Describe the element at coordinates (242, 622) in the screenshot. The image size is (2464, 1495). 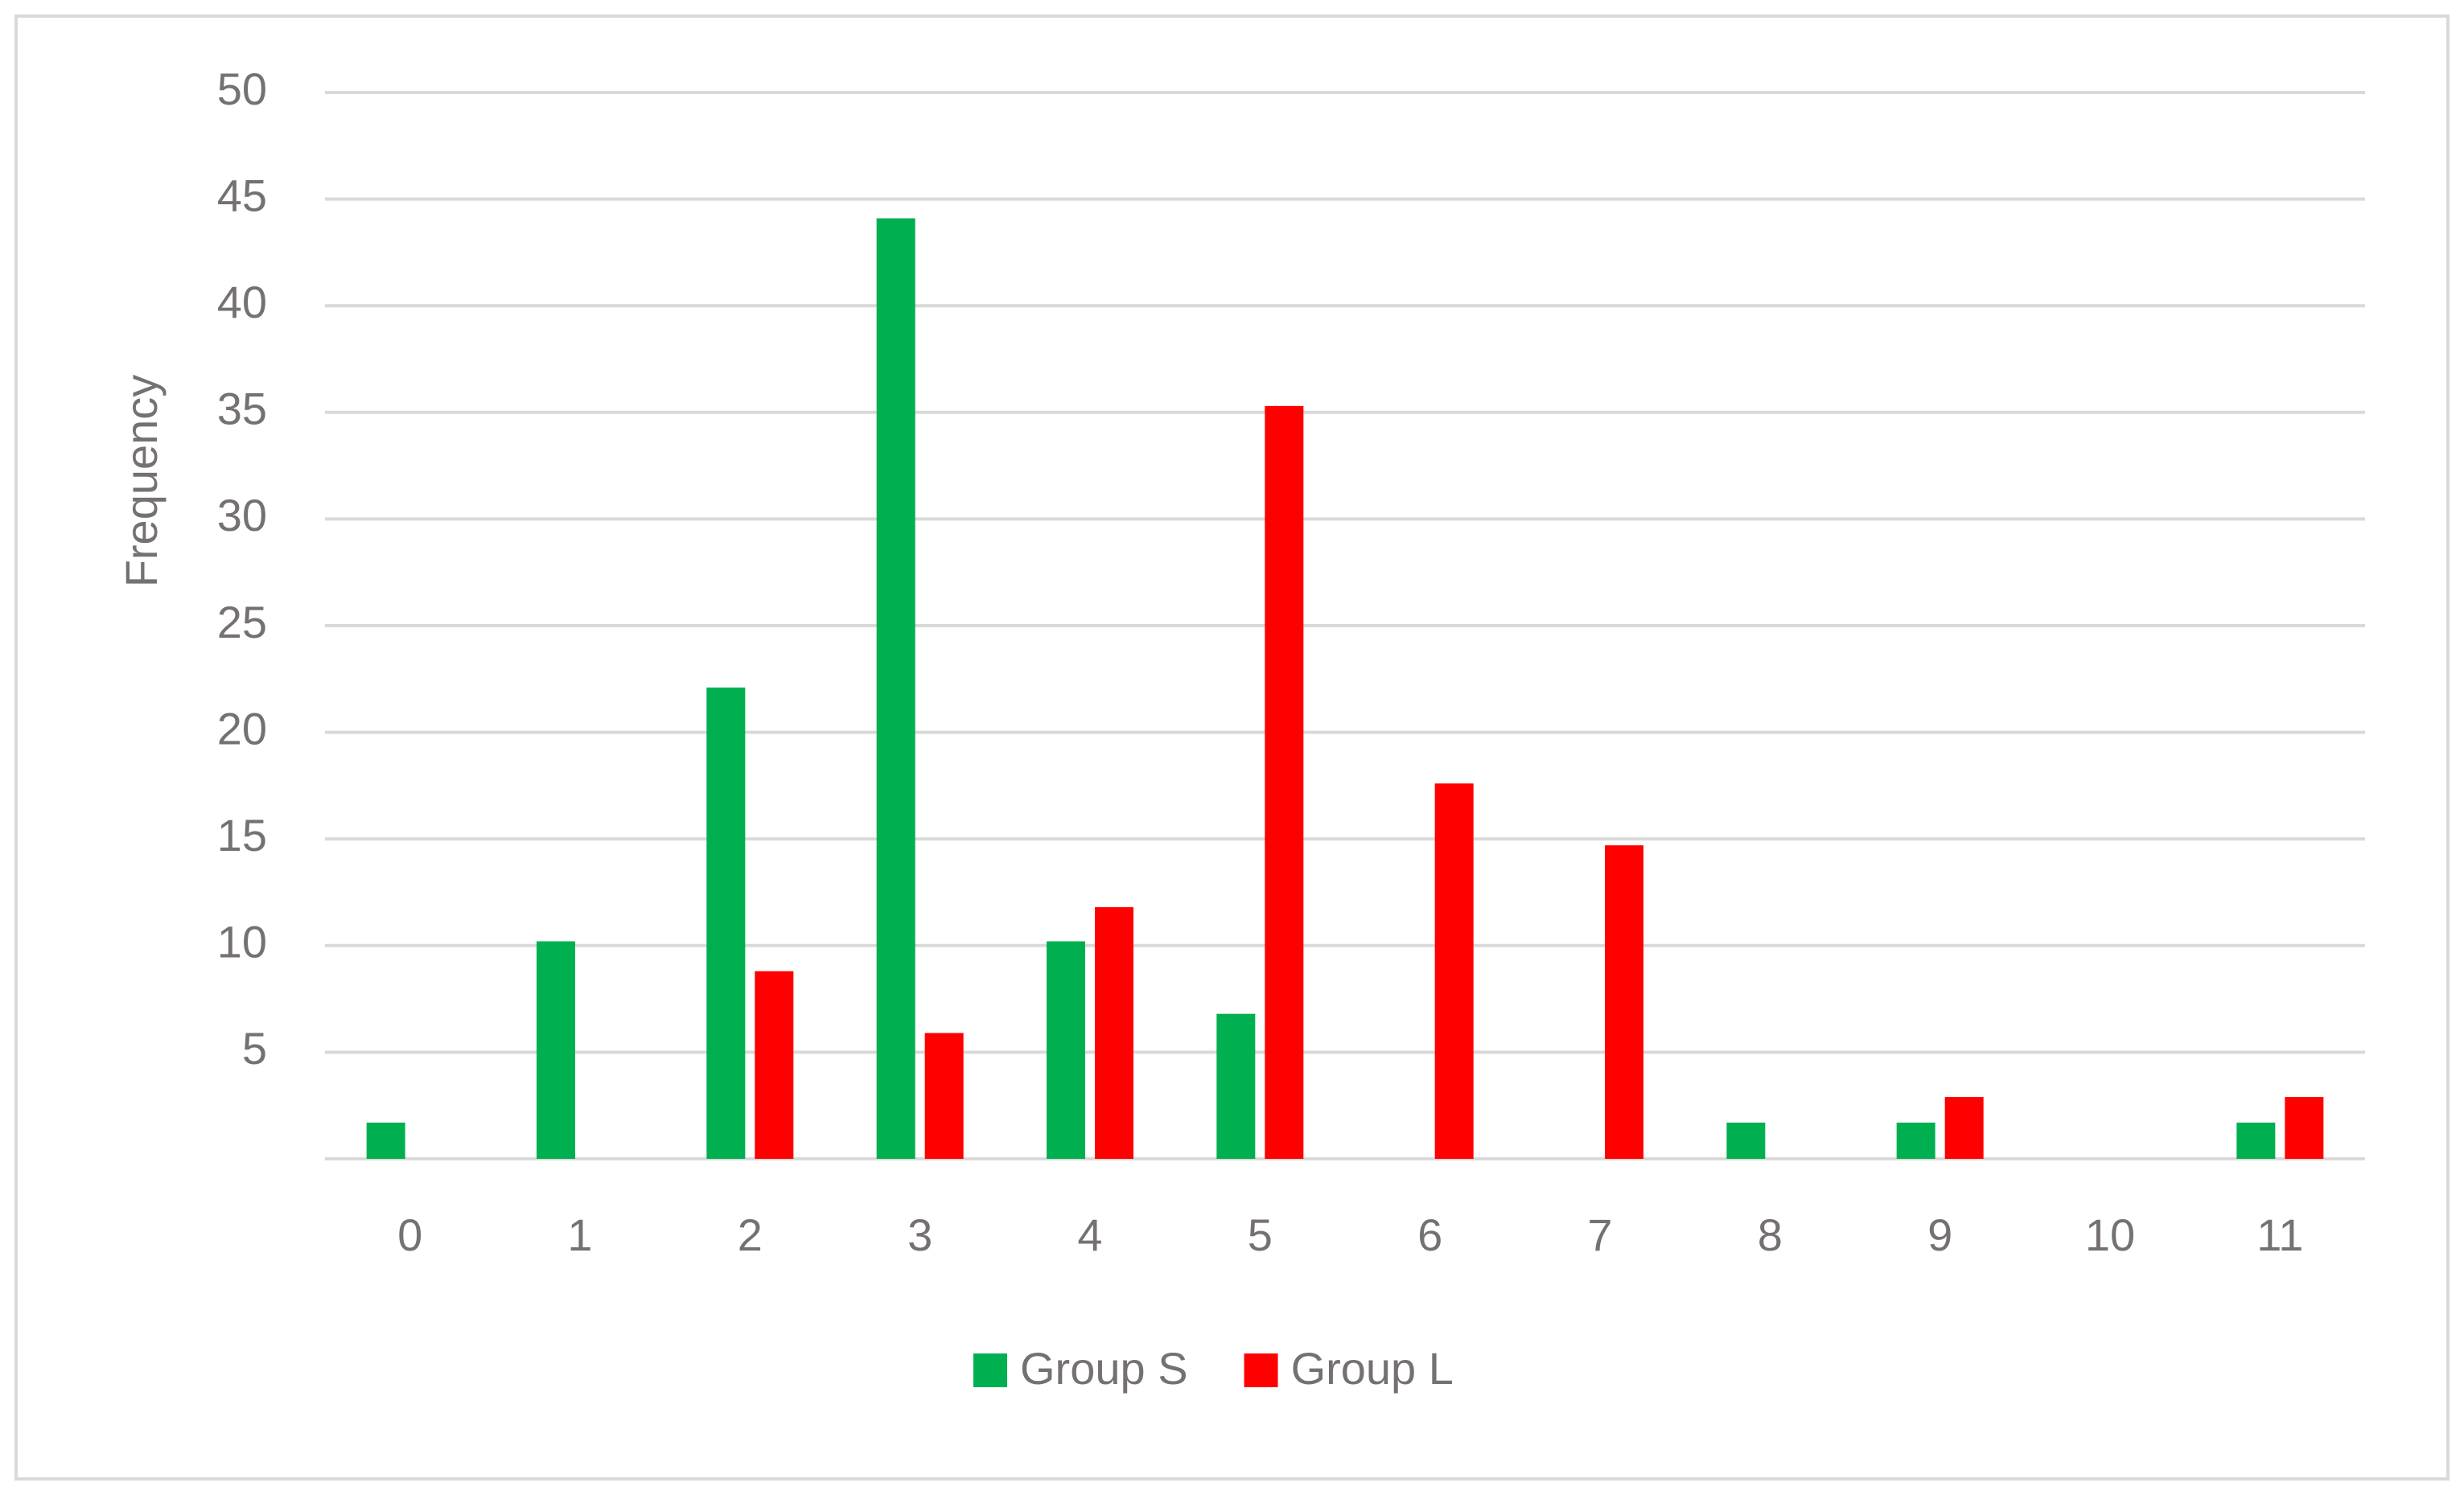
I see `y-tick-label: 25` at that location.